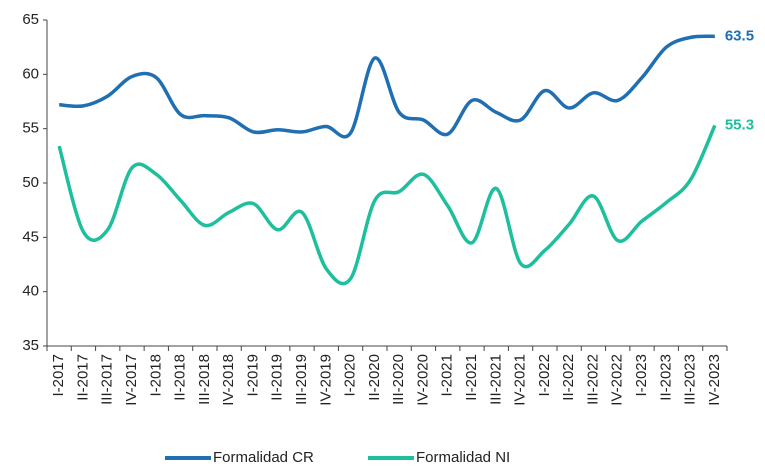 The height and width of the screenshot is (466, 765). What do you see at coordinates (252, 375) in the screenshot?
I see `x-tick-label: I-2019` at bounding box center [252, 375].